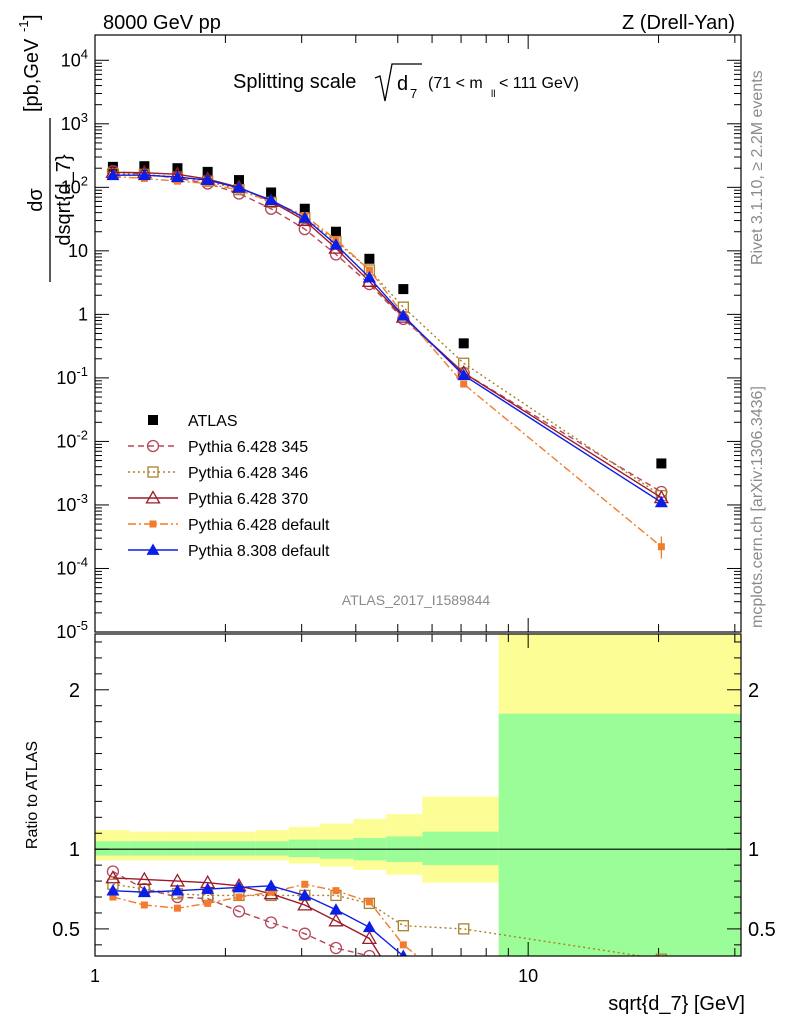  Describe the element at coordinates (78, 251) in the screenshot. I see `main-y-tick-label: 10` at that location.